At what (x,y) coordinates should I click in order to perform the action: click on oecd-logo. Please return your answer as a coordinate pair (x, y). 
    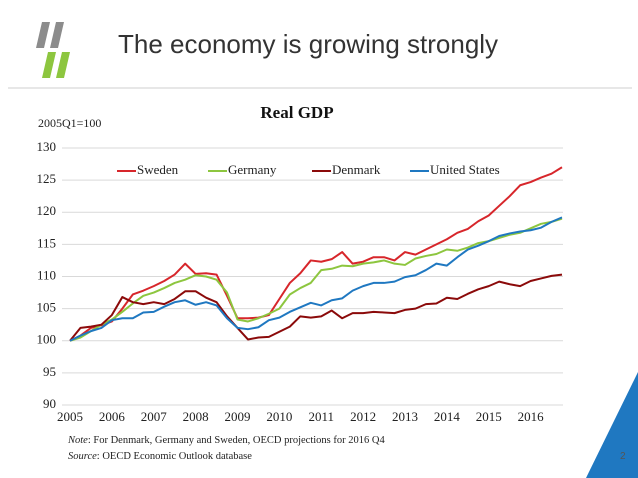
    Looking at the image, I should click on (53, 50).